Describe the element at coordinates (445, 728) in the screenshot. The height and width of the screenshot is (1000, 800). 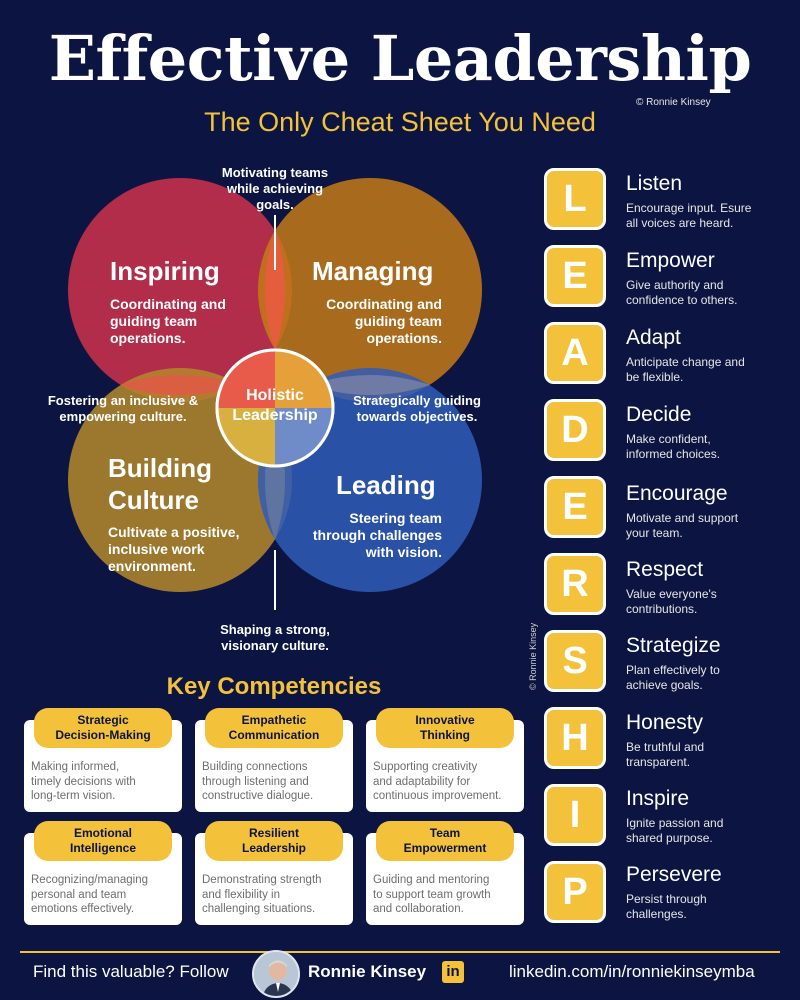
I see `competency-tag: Innovative Thinking` at that location.